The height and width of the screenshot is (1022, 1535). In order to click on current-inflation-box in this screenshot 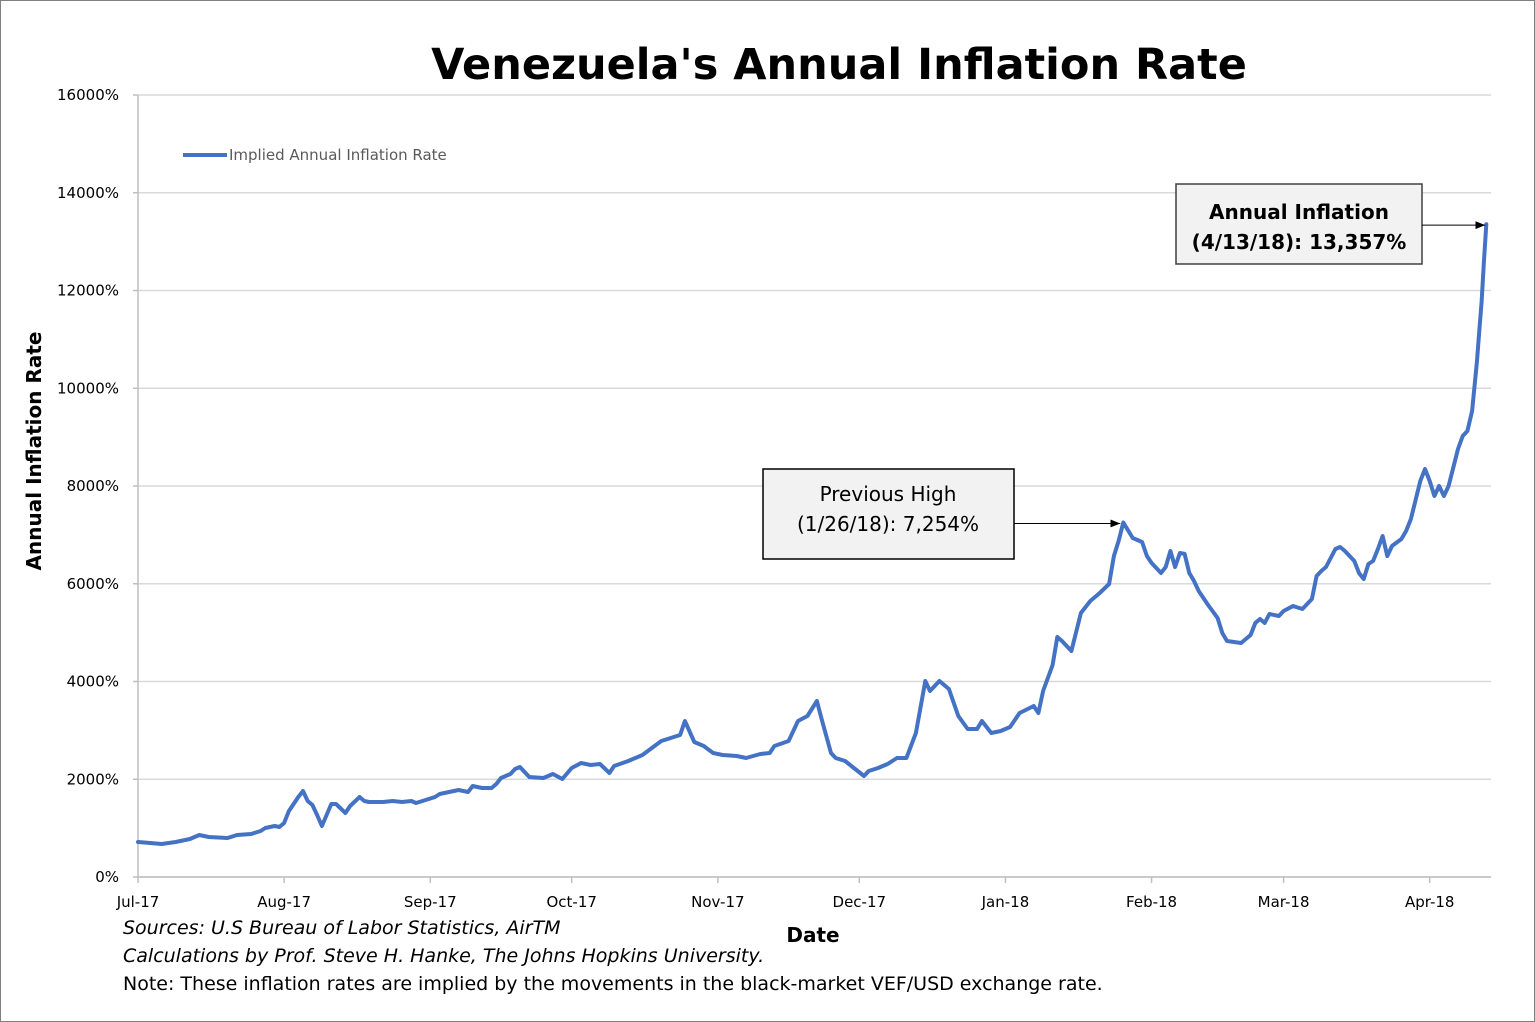, I will do `click(1299, 224)`.